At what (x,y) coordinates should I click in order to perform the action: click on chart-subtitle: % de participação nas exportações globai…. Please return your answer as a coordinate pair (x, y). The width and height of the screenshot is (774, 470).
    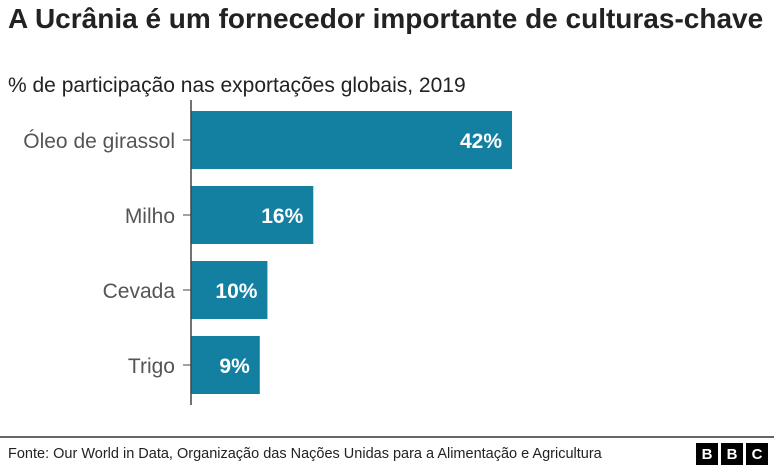
    Looking at the image, I should click on (237, 85).